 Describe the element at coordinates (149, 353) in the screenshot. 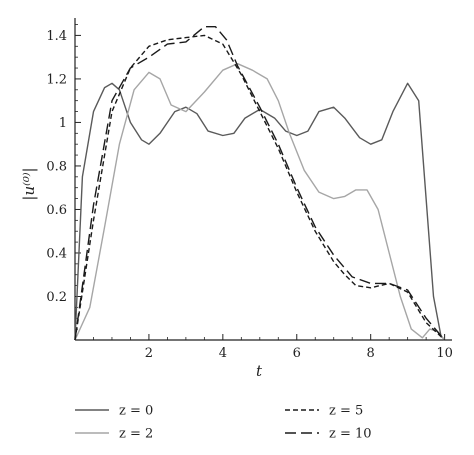

I see `x-tick-label: 2` at that location.